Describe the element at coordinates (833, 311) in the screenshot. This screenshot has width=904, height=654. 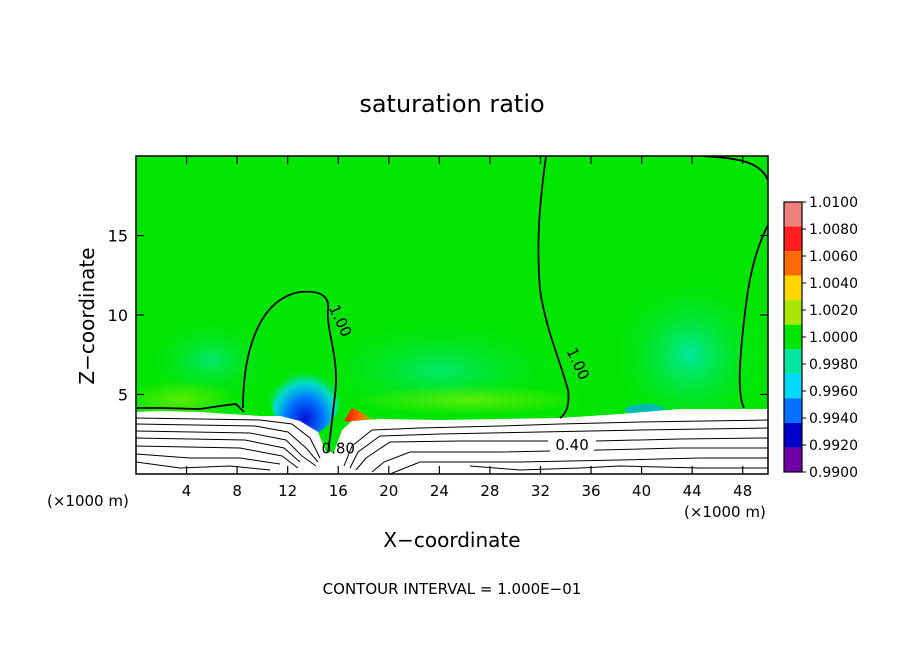
I see `colorbar-label: 1.0020` at that location.